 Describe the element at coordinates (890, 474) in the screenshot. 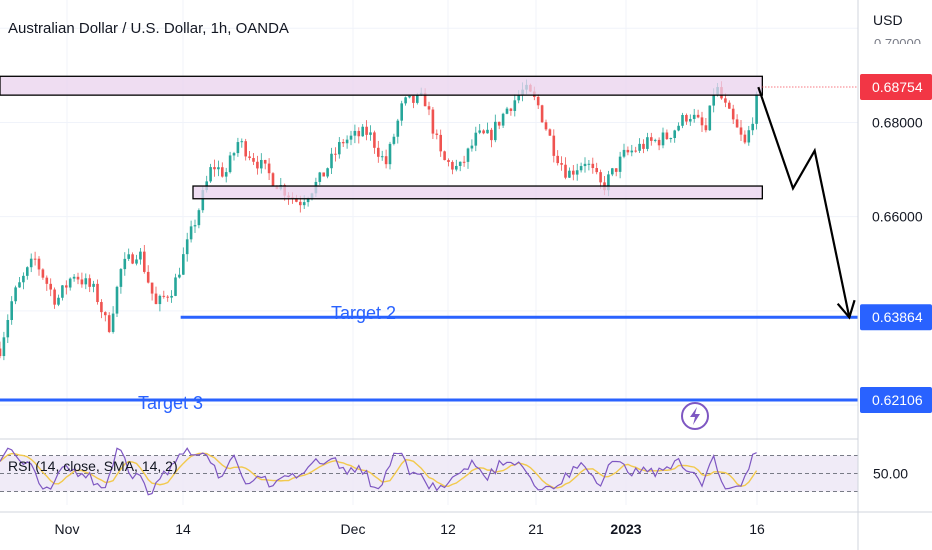

I see `rsi-level-label: 50.00` at that location.